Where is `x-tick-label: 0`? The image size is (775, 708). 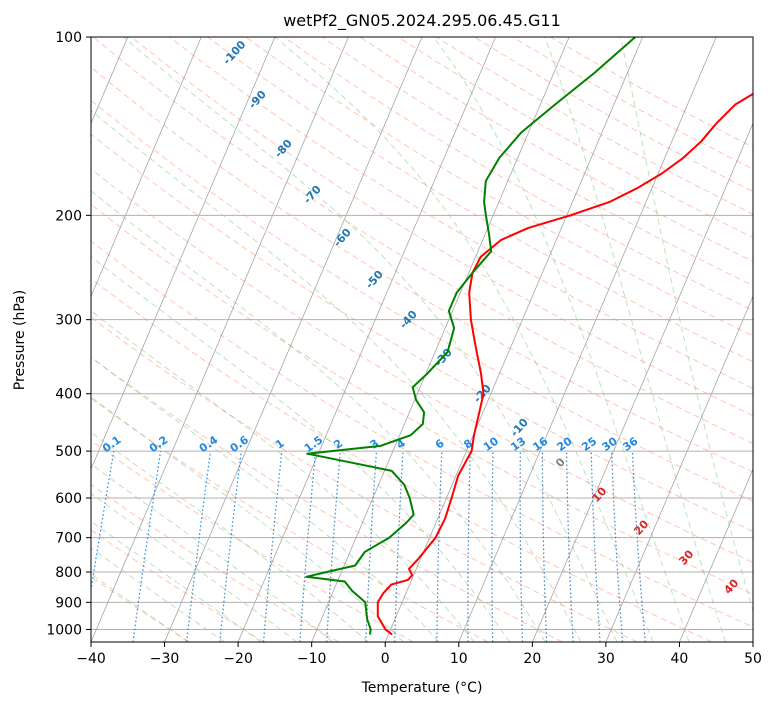
x-tick-label: 0 is located at coordinates (385, 659).